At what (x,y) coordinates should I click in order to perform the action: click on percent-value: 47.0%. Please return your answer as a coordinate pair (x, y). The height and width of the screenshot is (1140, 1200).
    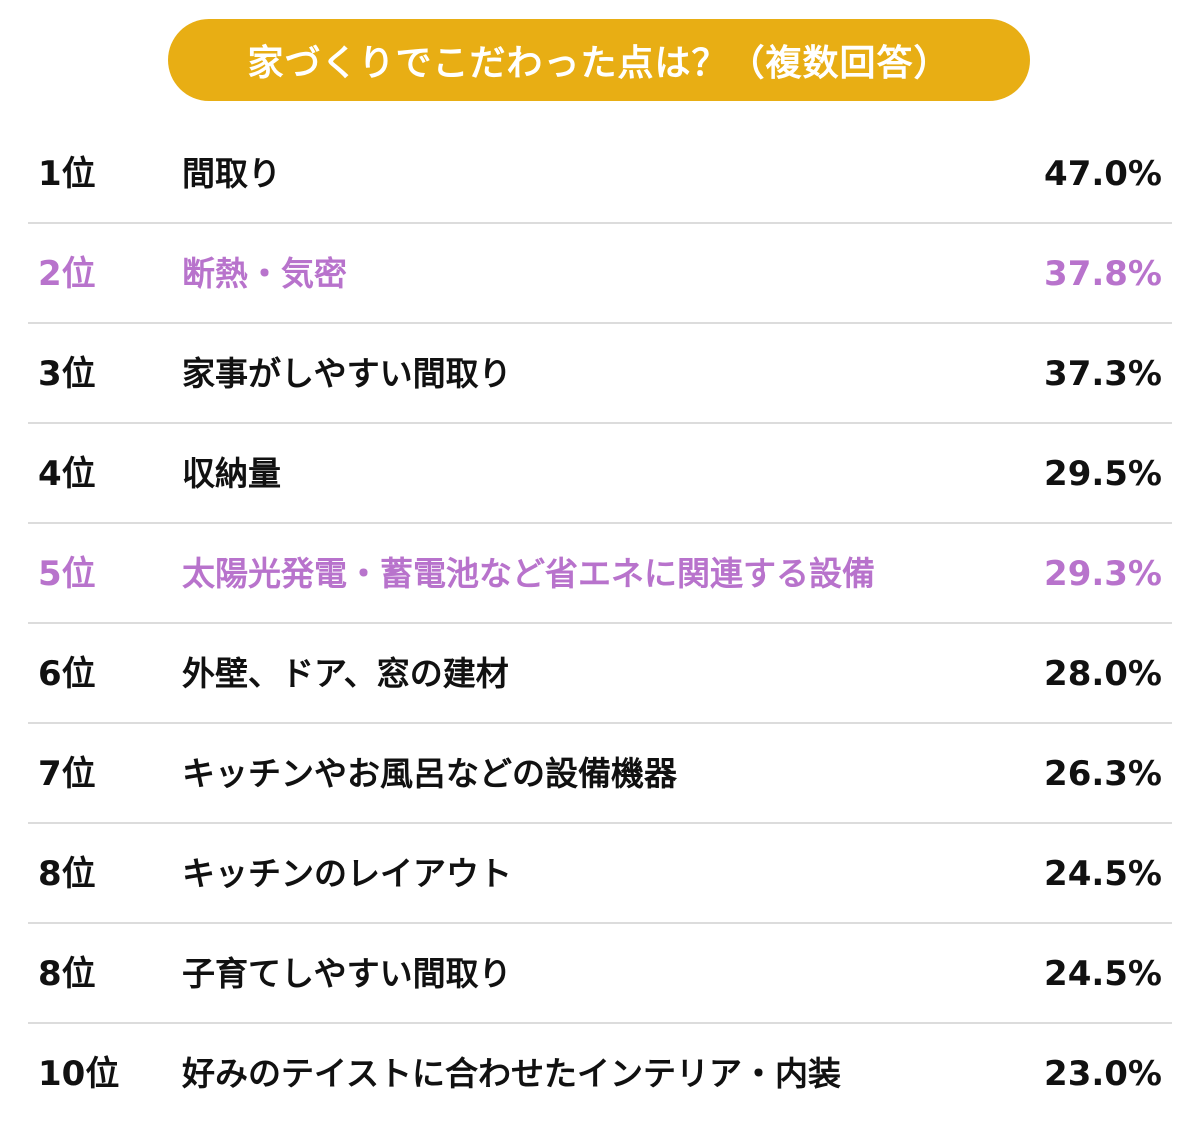
    Looking at the image, I should click on (1103, 174).